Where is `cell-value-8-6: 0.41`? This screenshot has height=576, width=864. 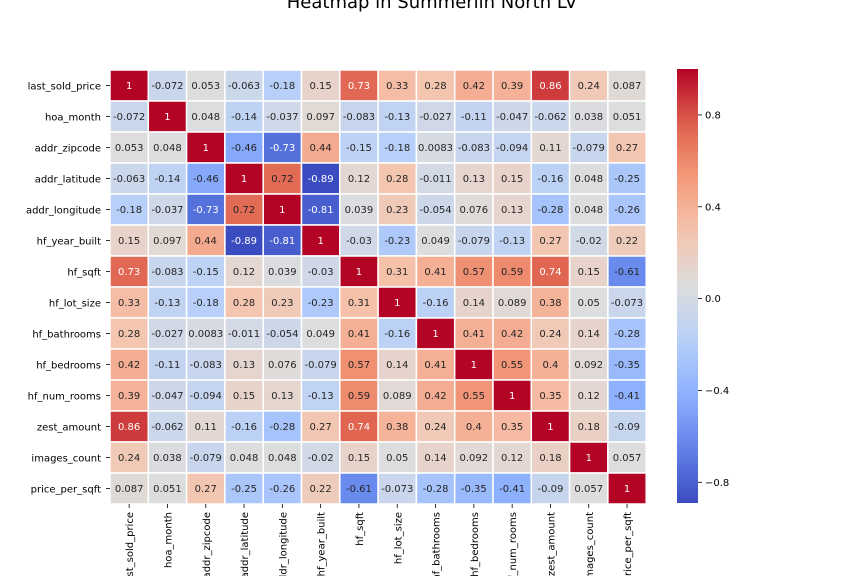
cell-value-8-6: 0.41 is located at coordinates (359, 334).